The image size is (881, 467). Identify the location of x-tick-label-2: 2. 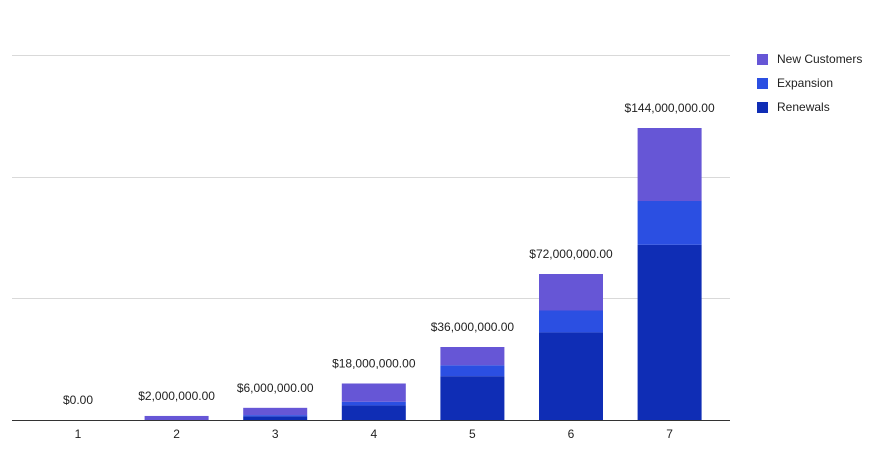
(176, 434).